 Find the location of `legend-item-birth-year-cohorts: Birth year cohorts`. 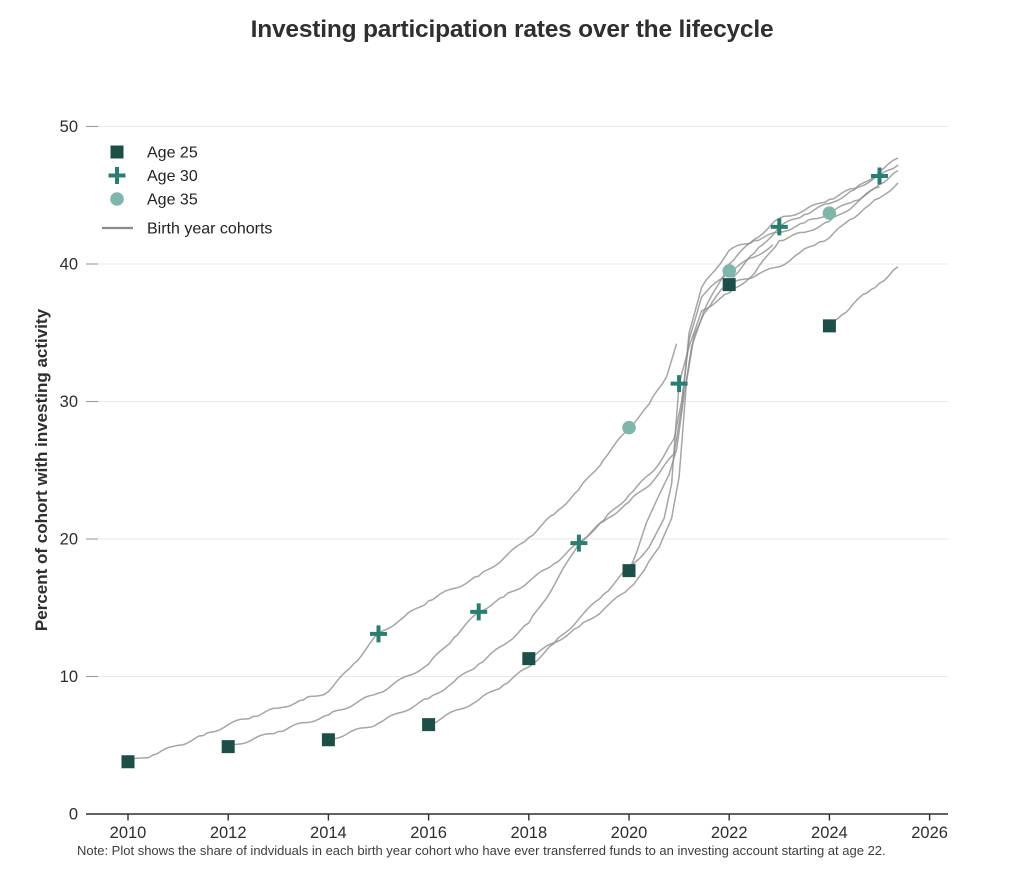

legend-item-birth-year-cohorts: Birth year cohorts is located at coordinates (187, 229).